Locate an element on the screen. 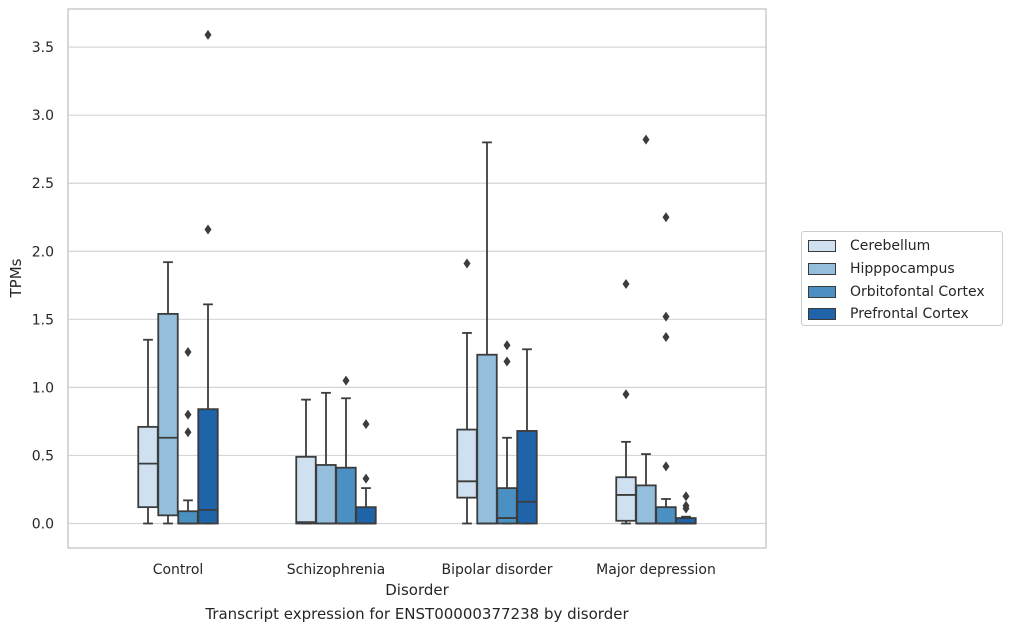 The height and width of the screenshot is (634, 1014). y-tick-label: 1.5 is located at coordinates (43, 320).